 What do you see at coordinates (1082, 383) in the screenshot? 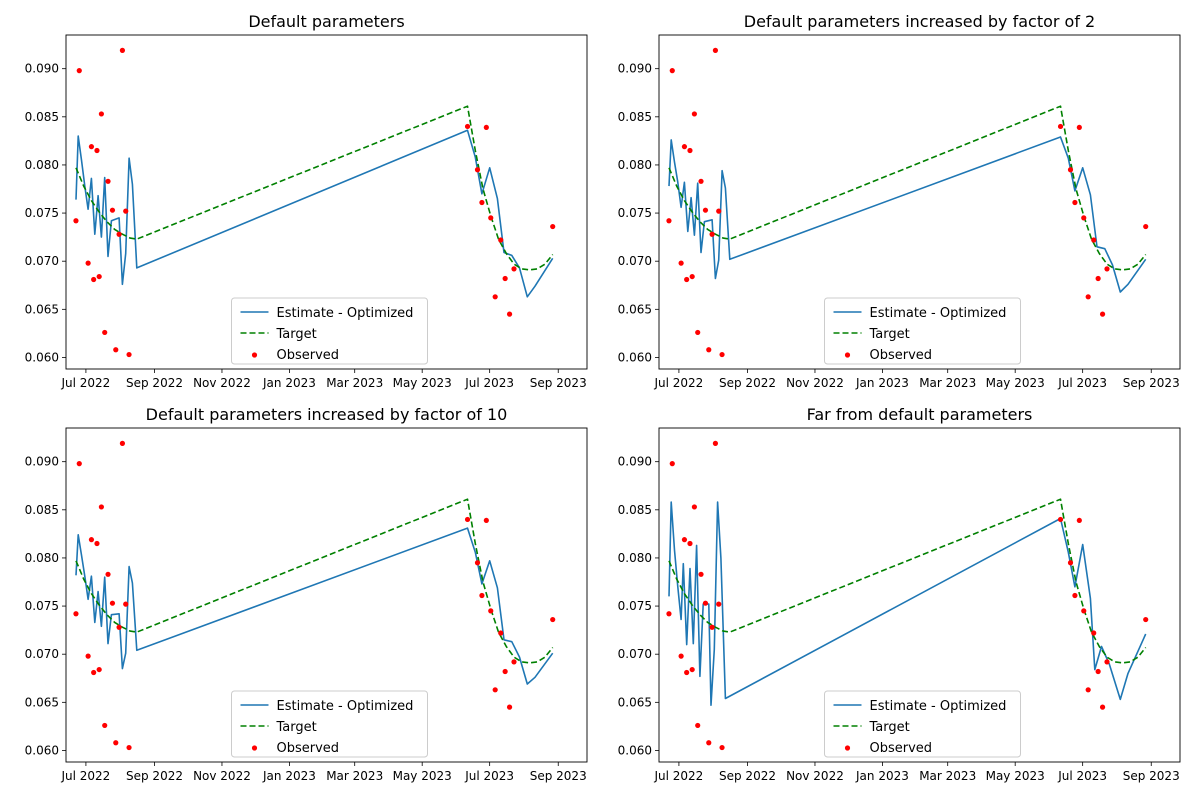
I see `x-tick-label: Jul 2023` at bounding box center [1082, 383].